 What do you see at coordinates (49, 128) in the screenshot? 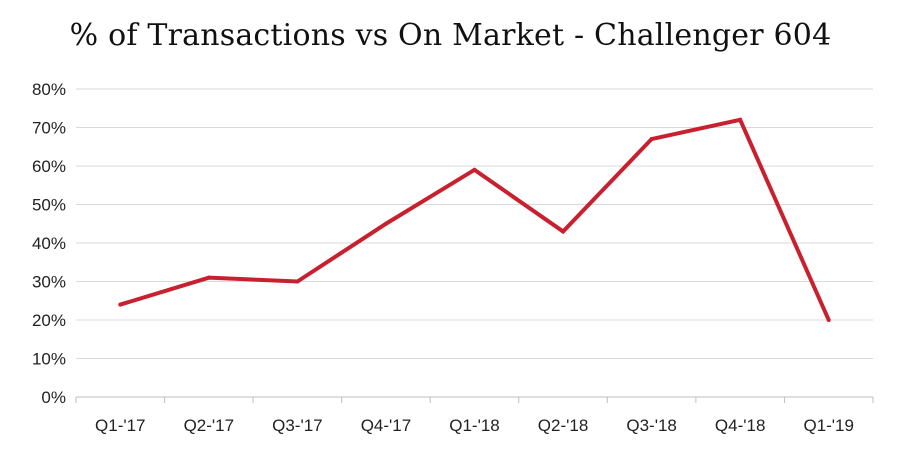
I see `y-tick-label: 70%` at bounding box center [49, 128].